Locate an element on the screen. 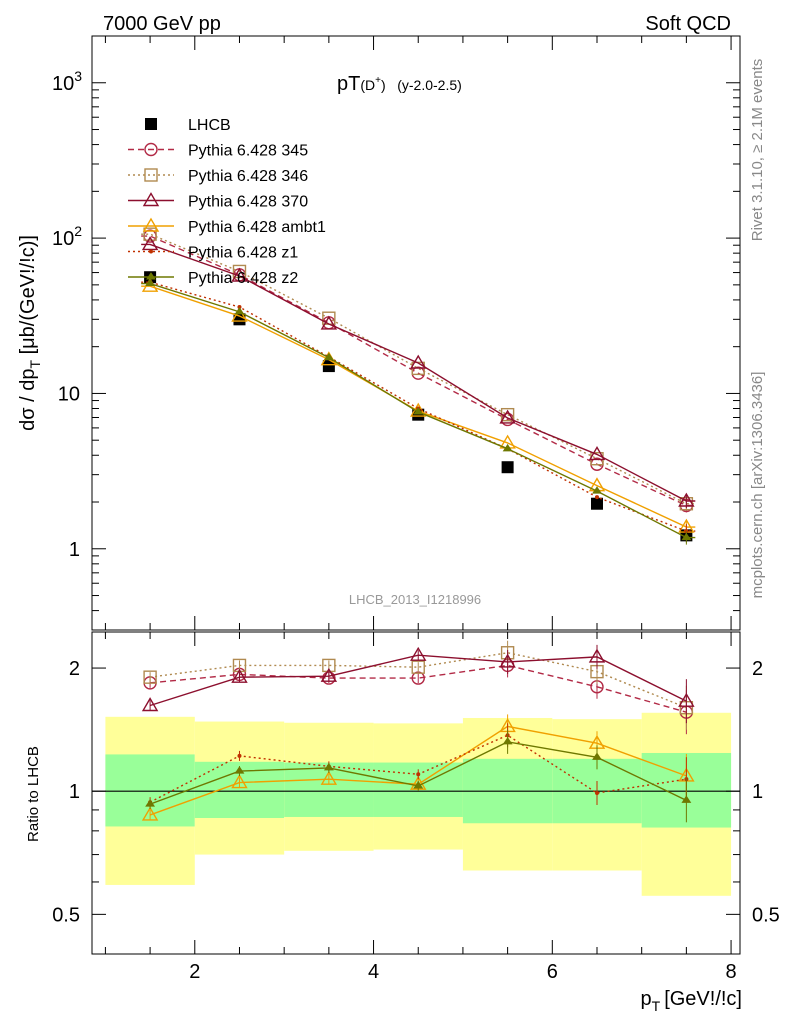  ratio-y-tick-label: 0.5 is located at coordinates (66, 915).